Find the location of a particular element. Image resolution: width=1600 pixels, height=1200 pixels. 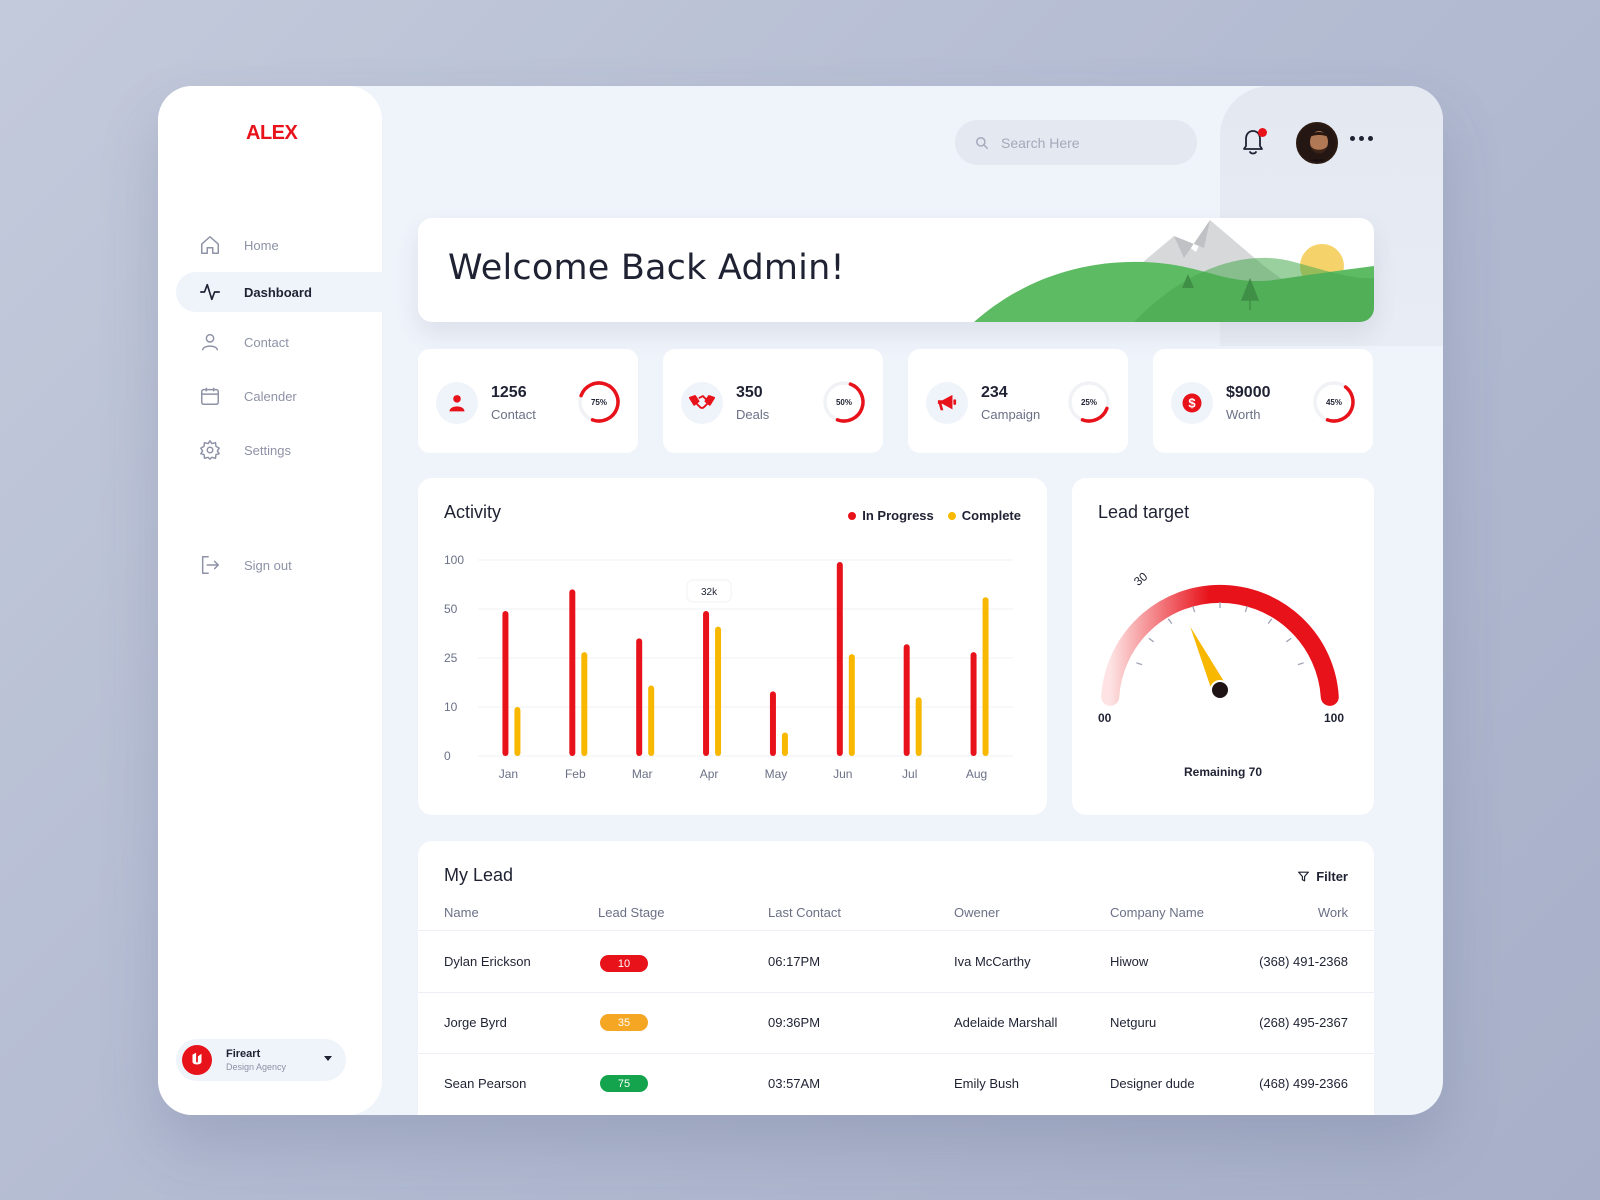

bar-complete-jan is located at coordinates (517, 731).